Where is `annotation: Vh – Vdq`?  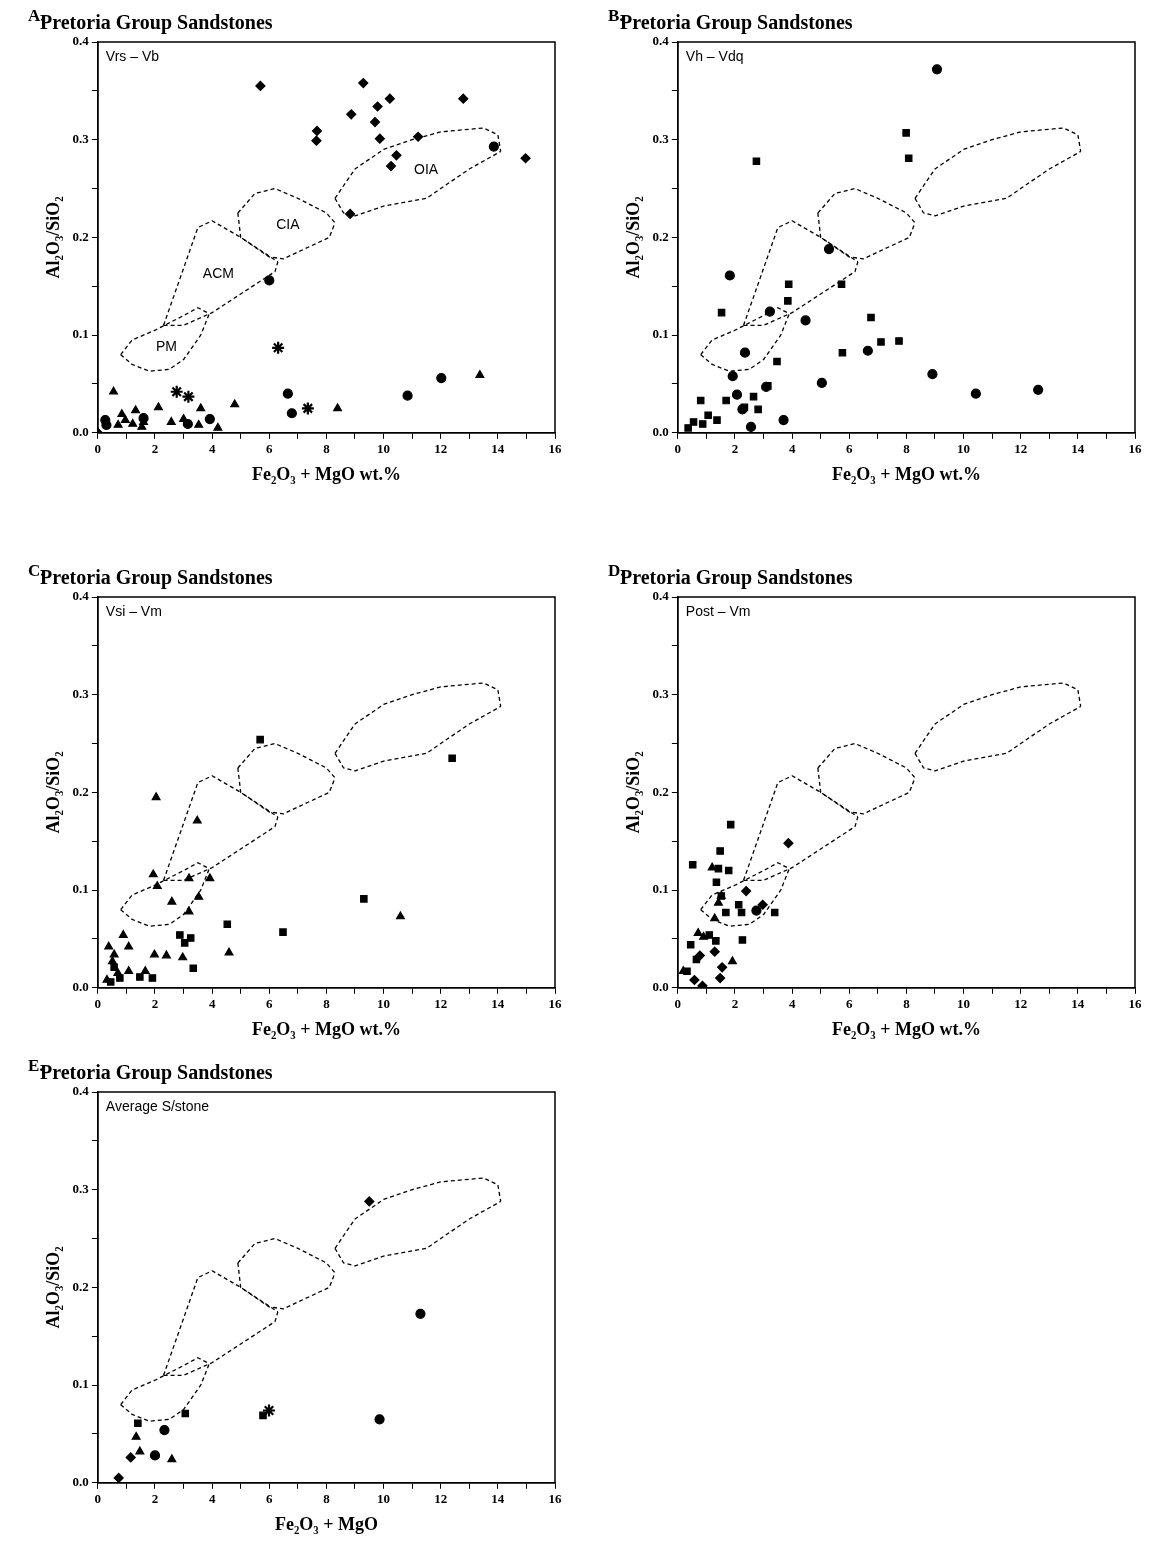 annotation: Vh – Vdq is located at coordinates (714, 55).